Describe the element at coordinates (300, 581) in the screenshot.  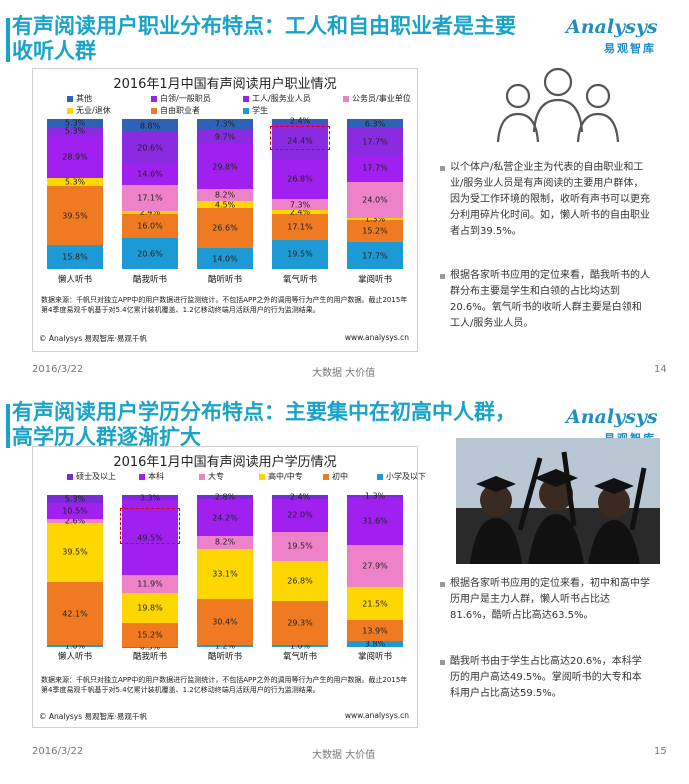
I see `bar-segment: 26.8%` at that location.